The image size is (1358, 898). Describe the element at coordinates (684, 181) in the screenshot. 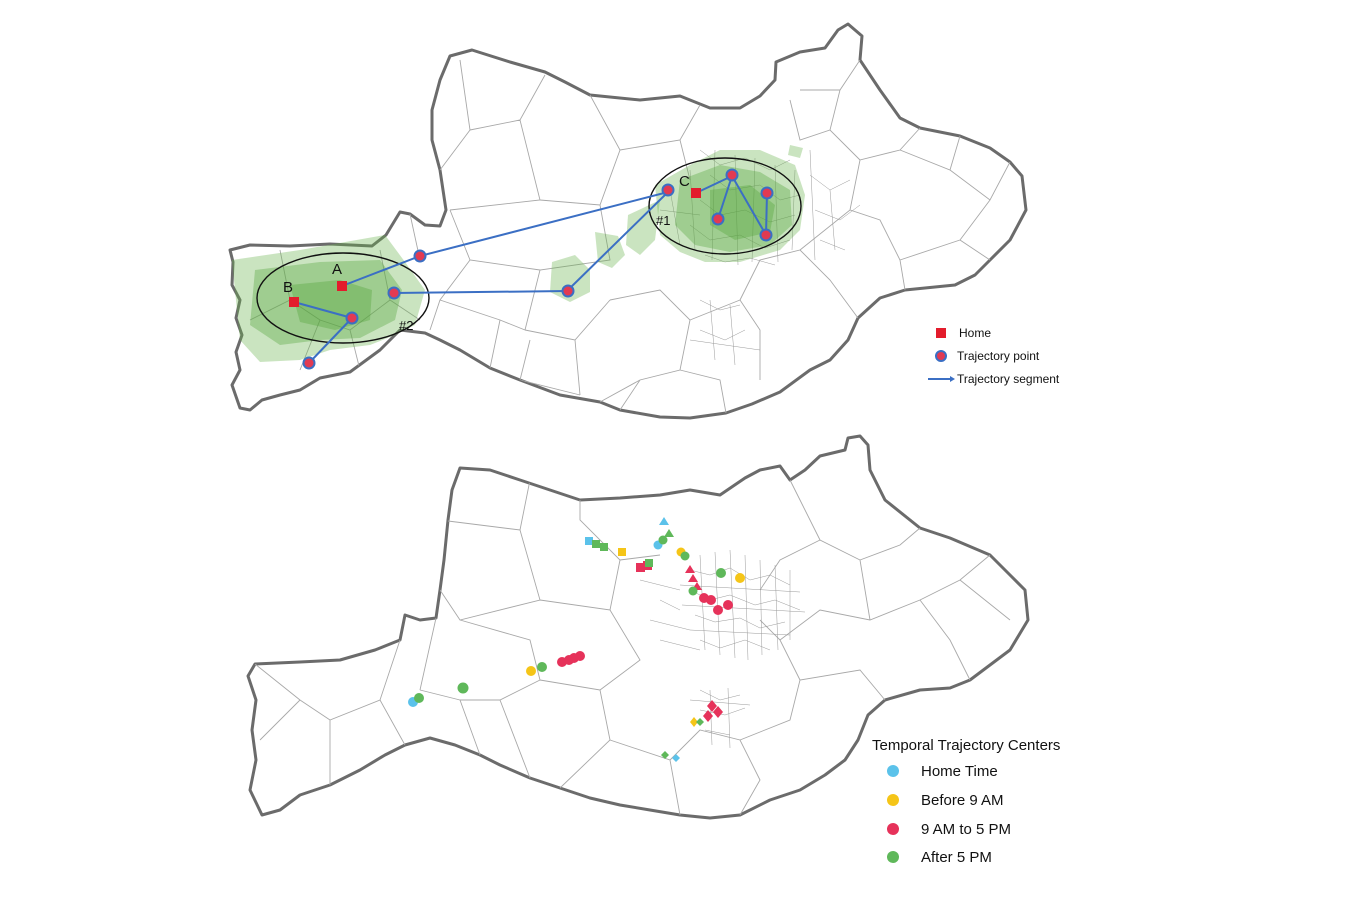

I see `home-c-label: C` at that location.